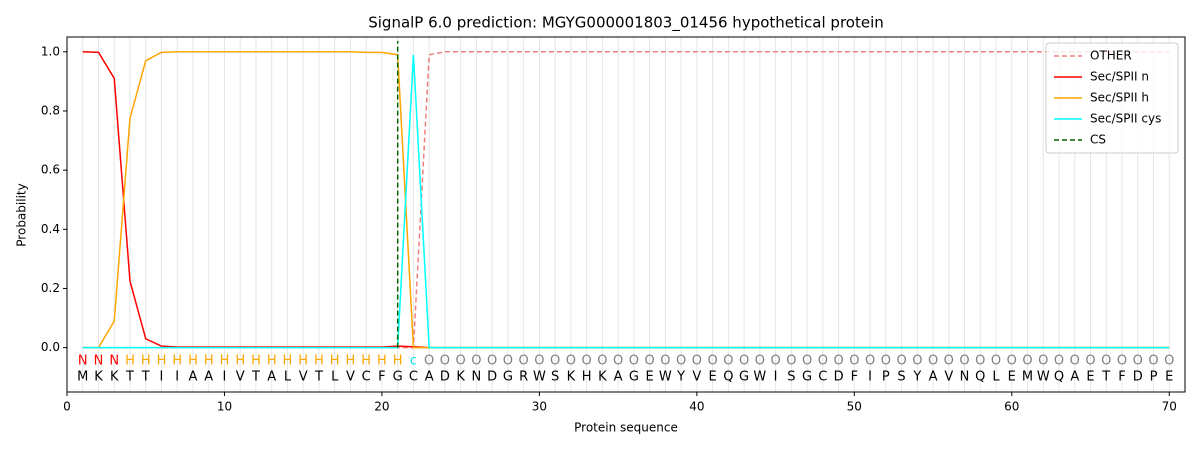 The width and height of the screenshot is (1200, 450). I want to click on y-tick-label: 0.4, so click(50, 229).